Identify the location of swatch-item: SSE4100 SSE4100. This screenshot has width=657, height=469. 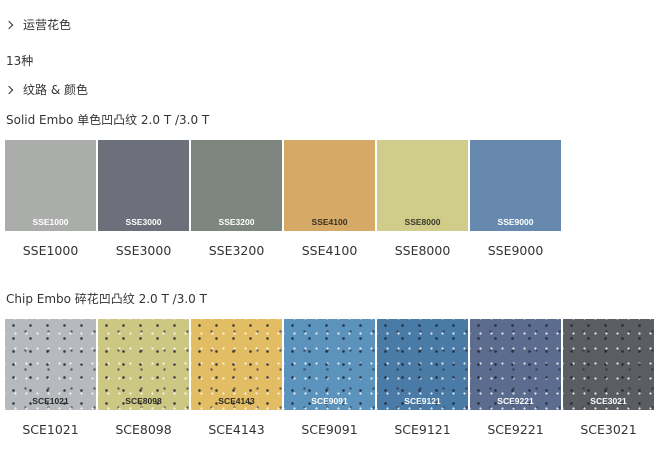
(329, 199).